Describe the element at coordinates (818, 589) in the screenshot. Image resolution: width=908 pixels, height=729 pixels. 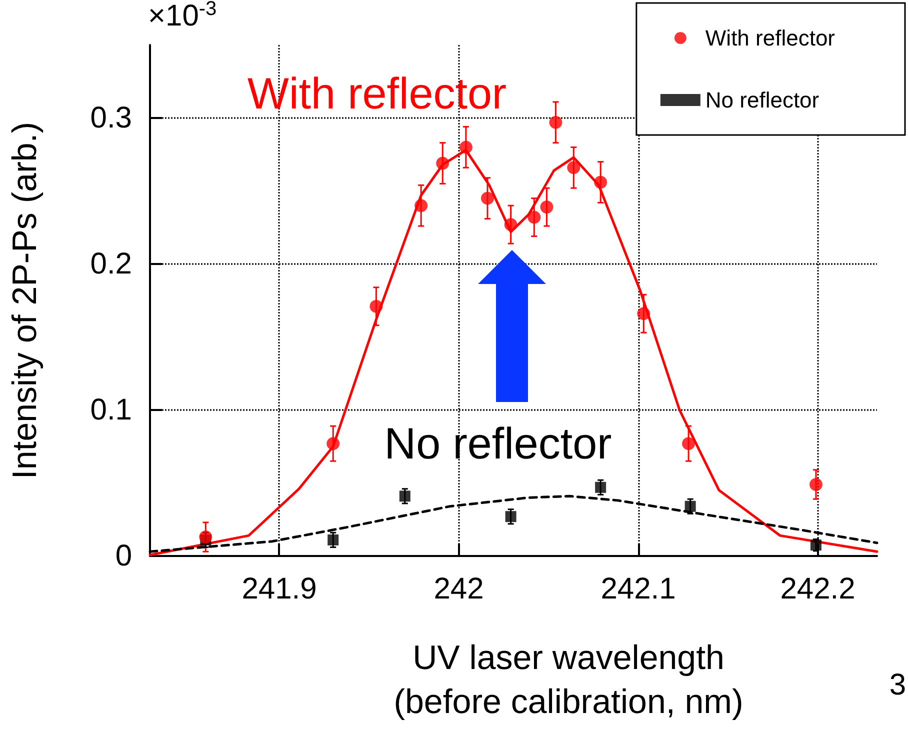
I see `x-tick-label: 242.2` at that location.